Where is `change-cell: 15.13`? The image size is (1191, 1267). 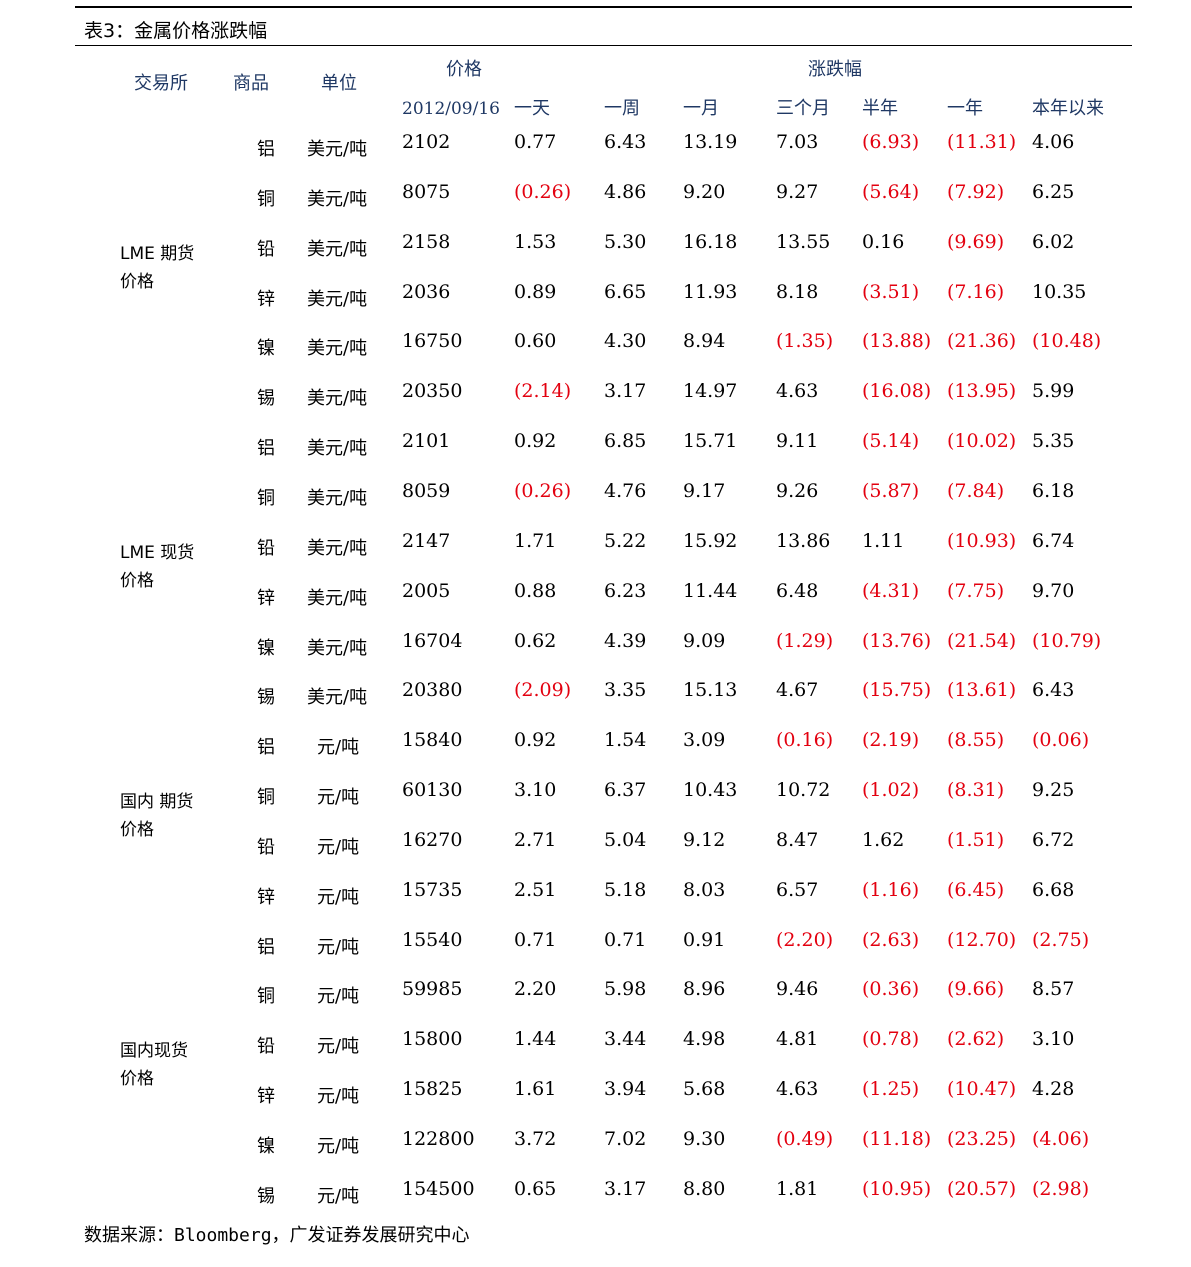
change-cell: 15.13 is located at coordinates (710, 690).